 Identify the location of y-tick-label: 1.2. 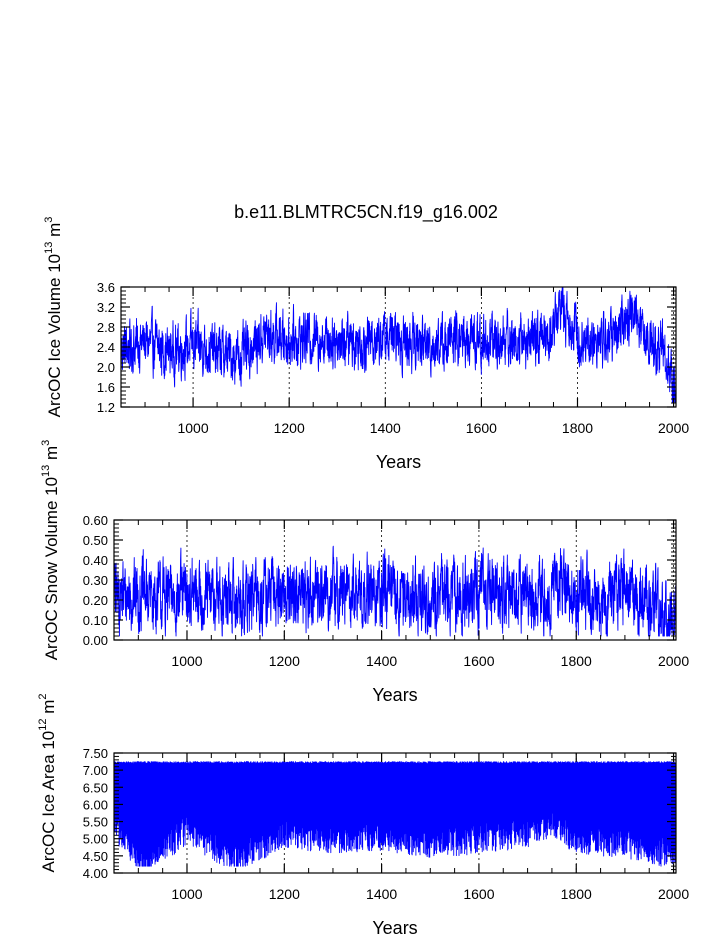
(106, 407).